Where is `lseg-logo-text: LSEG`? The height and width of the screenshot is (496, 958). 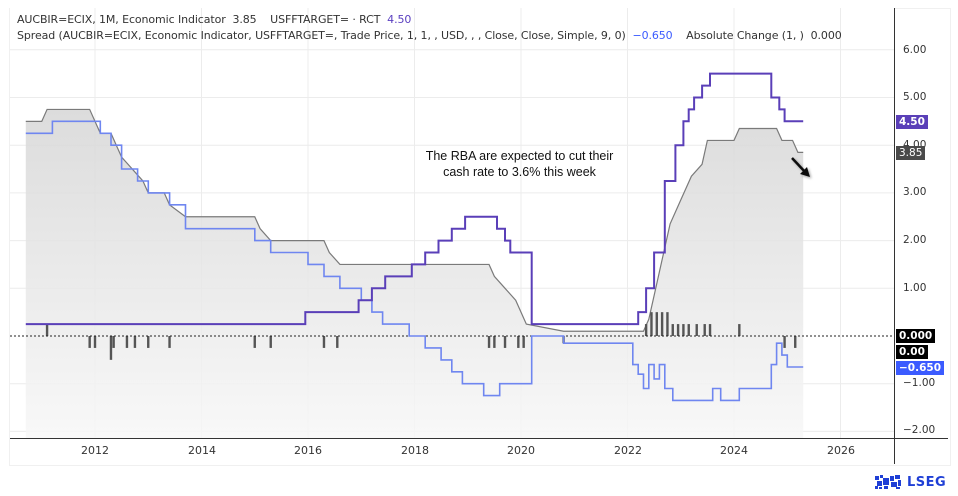 lseg-logo-text: LSEG is located at coordinates (927, 482).